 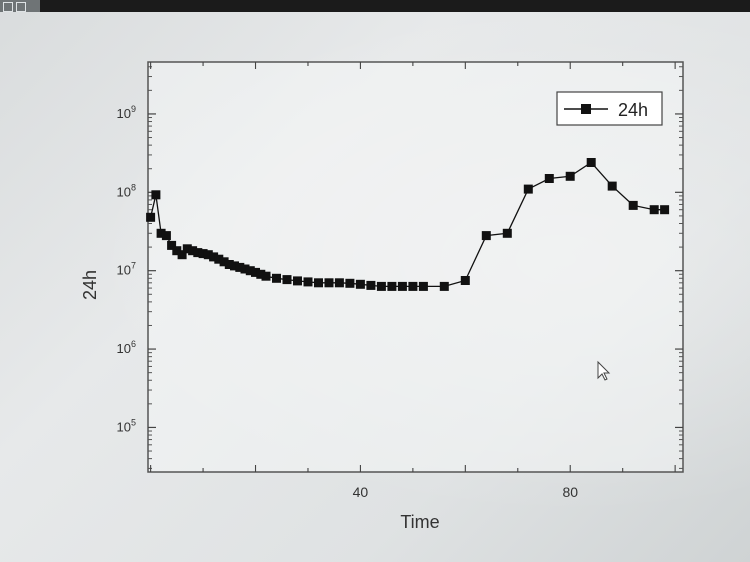 What do you see at coordinates (609, 108) in the screenshot?
I see `legend: 24h` at bounding box center [609, 108].